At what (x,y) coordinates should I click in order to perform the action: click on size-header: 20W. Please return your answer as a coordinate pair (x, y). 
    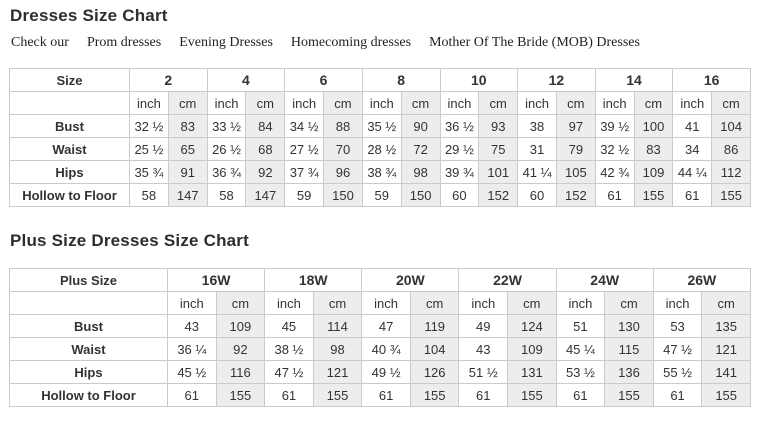
    Looking at the image, I should click on (410, 280).